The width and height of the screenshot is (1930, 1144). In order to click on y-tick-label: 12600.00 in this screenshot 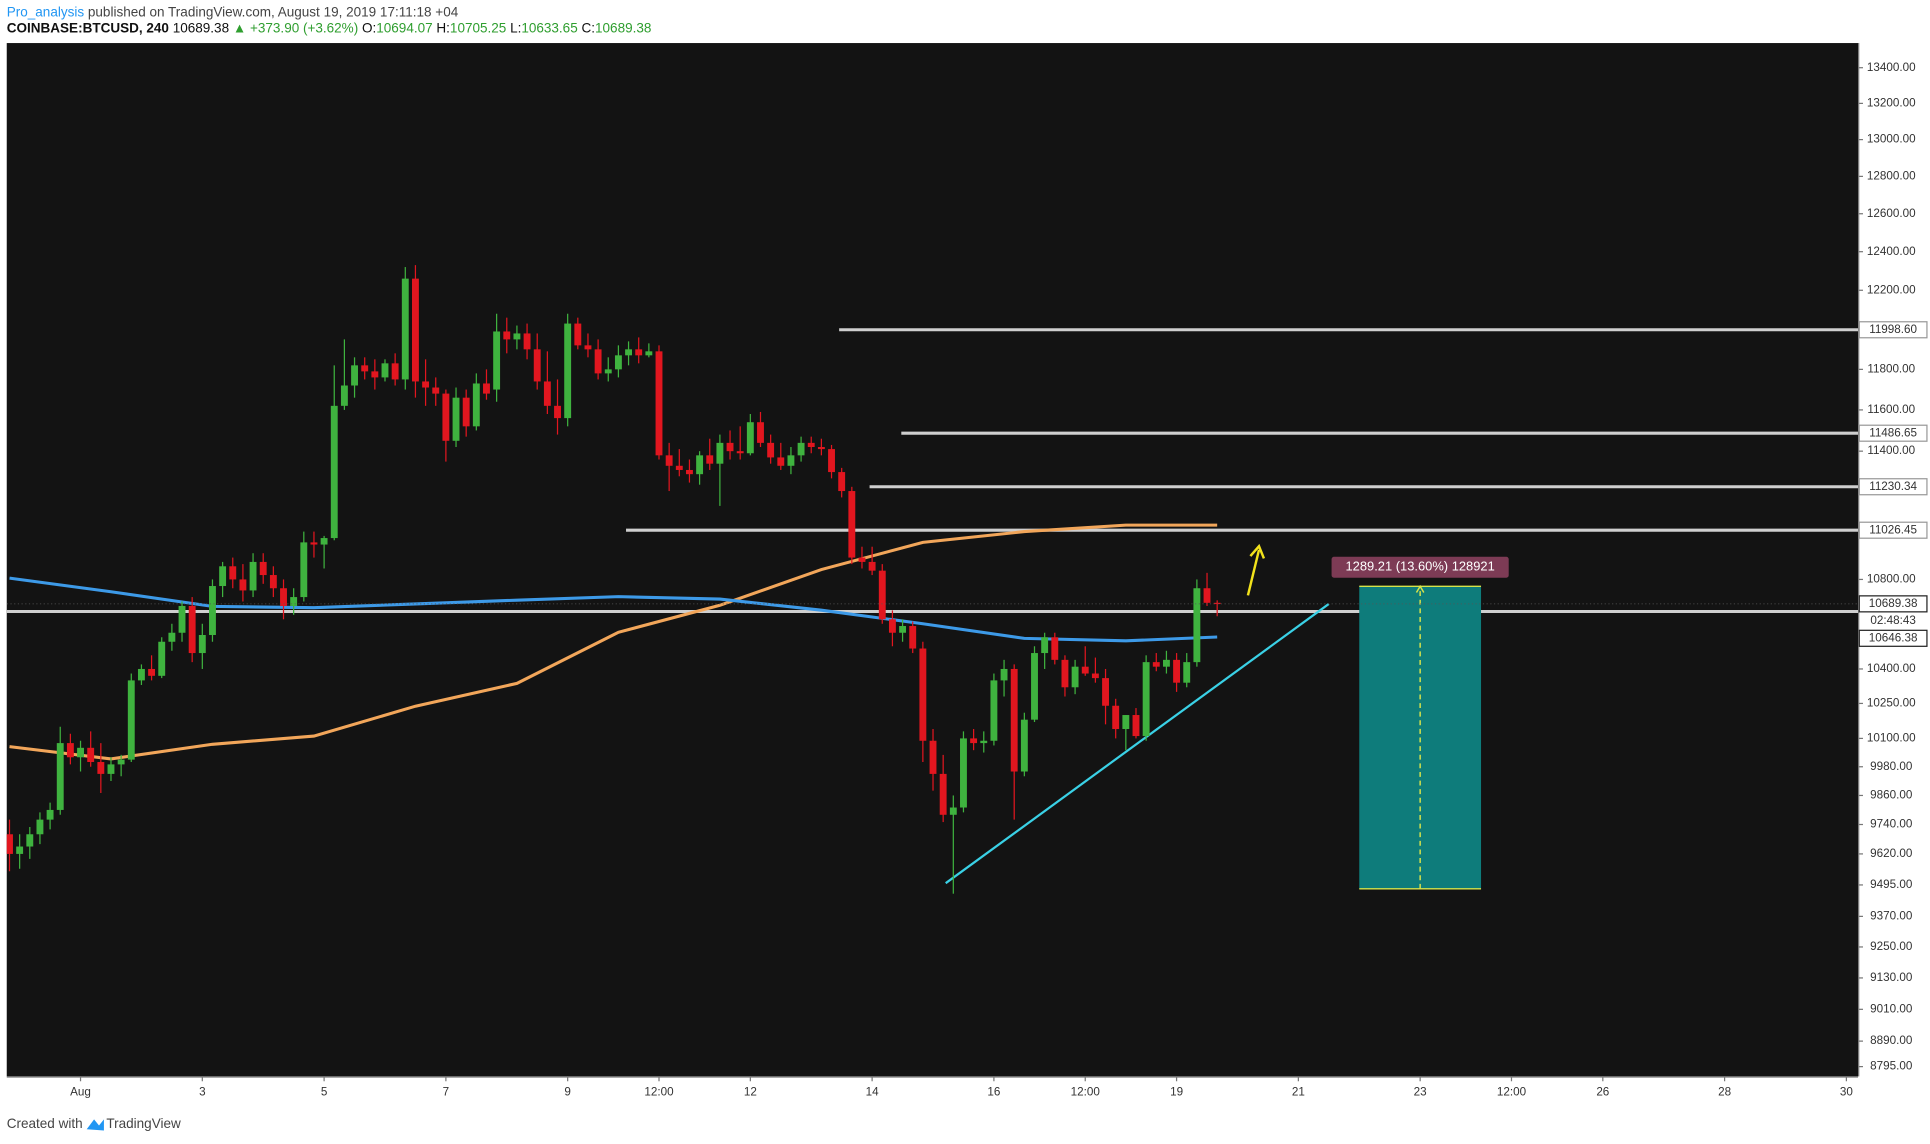, I will do `click(1891, 213)`.